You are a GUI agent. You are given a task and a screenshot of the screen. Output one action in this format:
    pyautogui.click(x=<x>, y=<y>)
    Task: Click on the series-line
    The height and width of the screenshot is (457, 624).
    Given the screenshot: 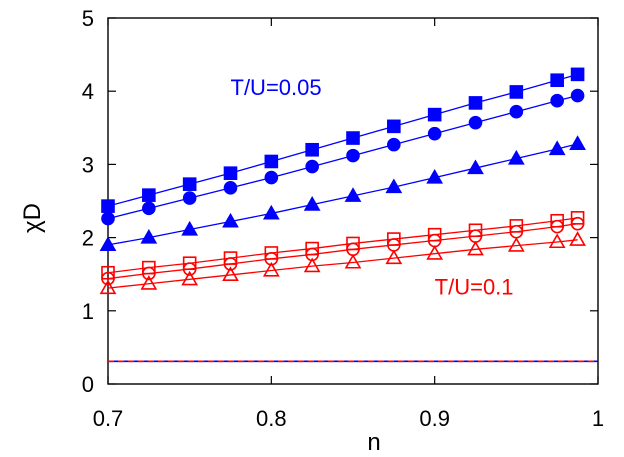 What is the action you would take?
    pyautogui.click(x=343, y=245)
    